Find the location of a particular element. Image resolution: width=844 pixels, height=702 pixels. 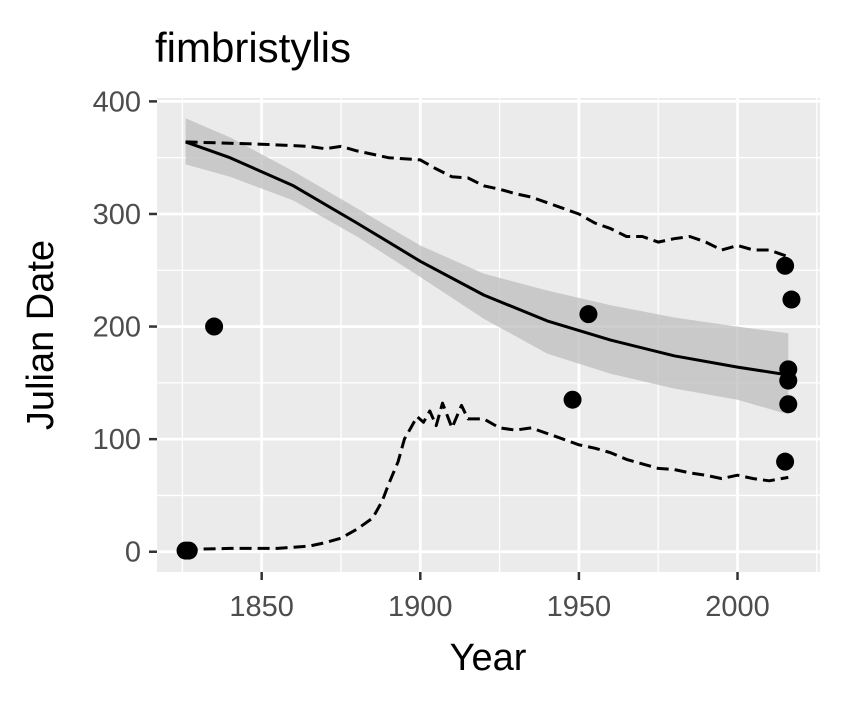

x-tick-label: 2000 is located at coordinates (737, 607).